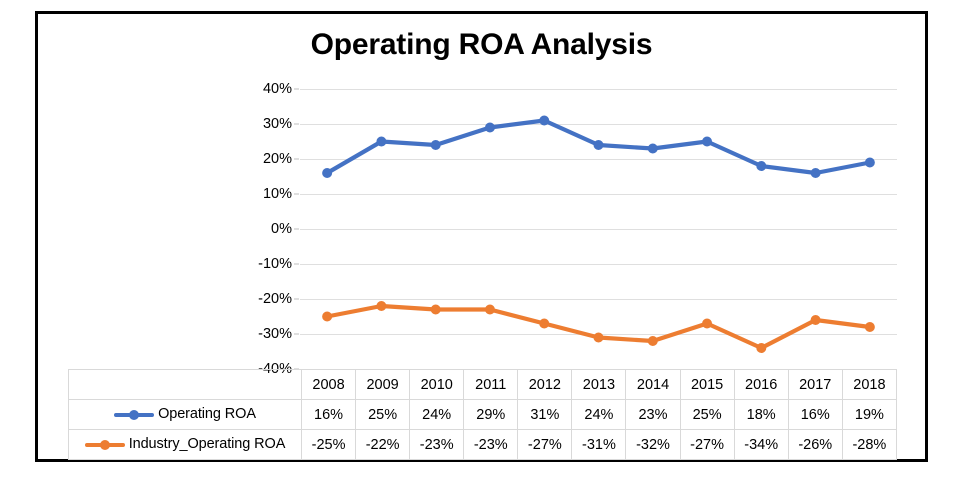 This screenshot has height=477, width=960. I want to click on table-header-year: 2014, so click(653, 384).